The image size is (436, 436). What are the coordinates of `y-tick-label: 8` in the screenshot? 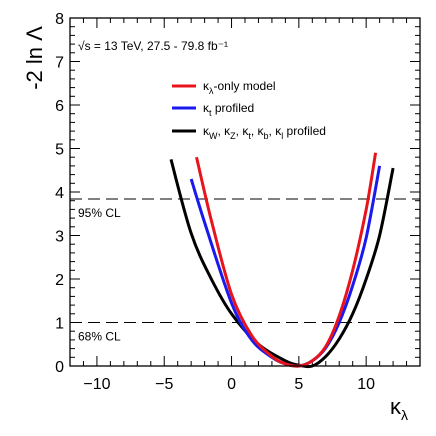 It's located at (59, 19).